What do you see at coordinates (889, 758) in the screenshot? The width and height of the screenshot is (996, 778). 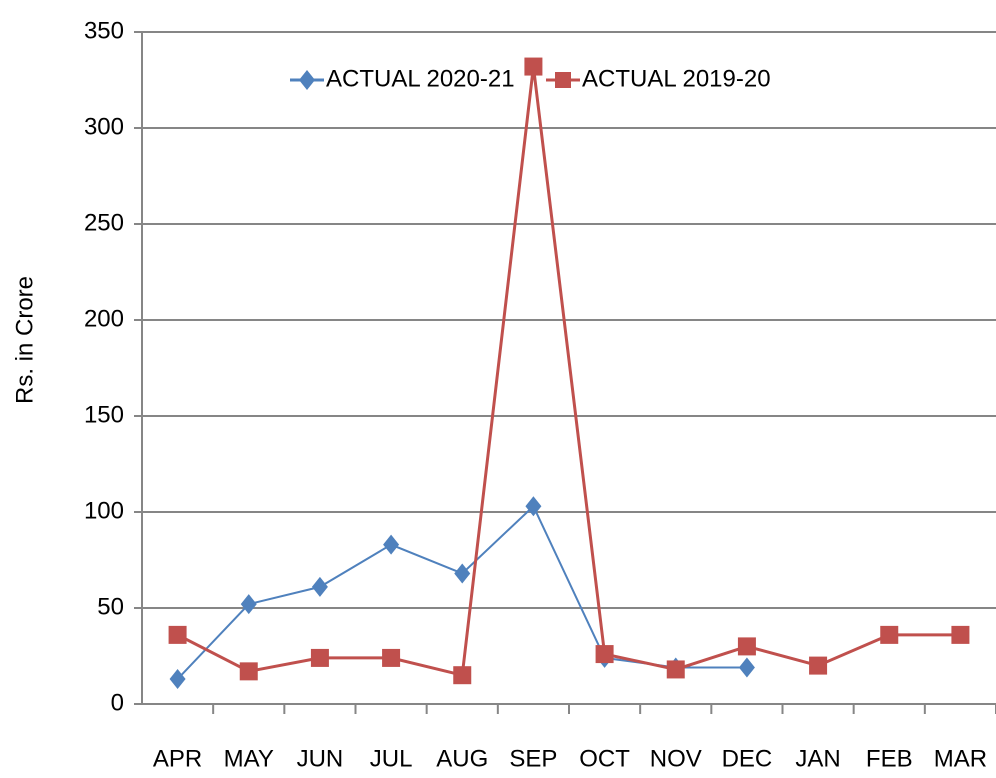 I see `x-tick-label: FEB` at bounding box center [889, 758].